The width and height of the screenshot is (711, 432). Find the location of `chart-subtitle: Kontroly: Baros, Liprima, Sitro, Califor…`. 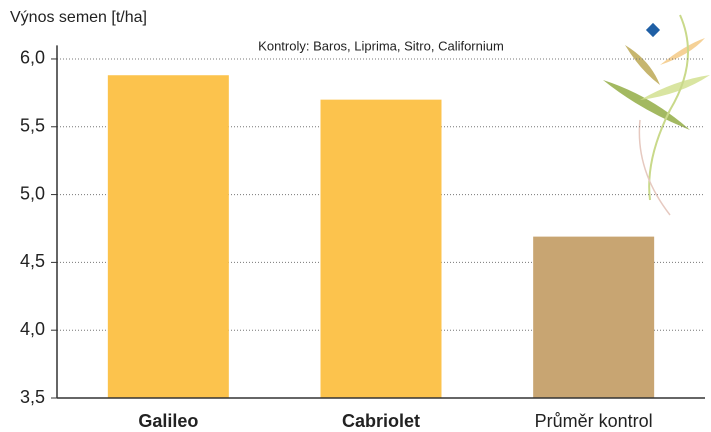

chart-subtitle: Kontroly: Baros, Liprima, Sitro, Califor… is located at coordinates (381, 45).